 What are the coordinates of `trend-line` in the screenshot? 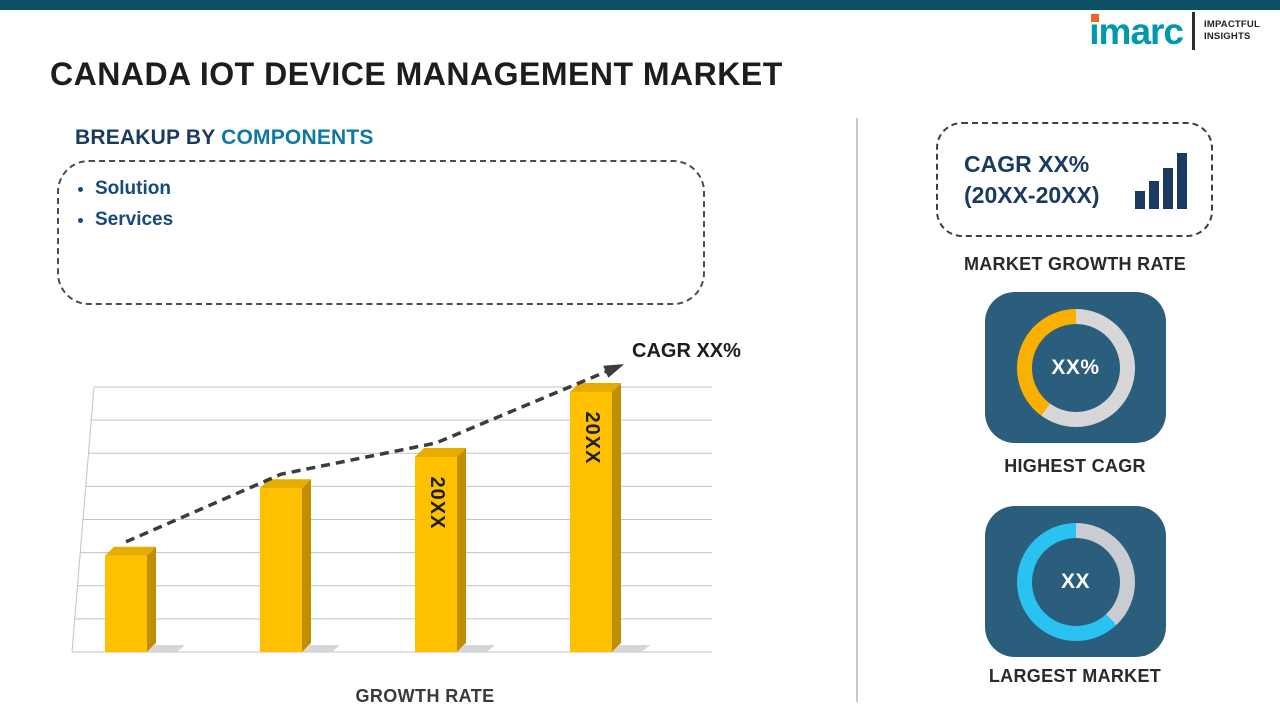 It's located at (372, 454).